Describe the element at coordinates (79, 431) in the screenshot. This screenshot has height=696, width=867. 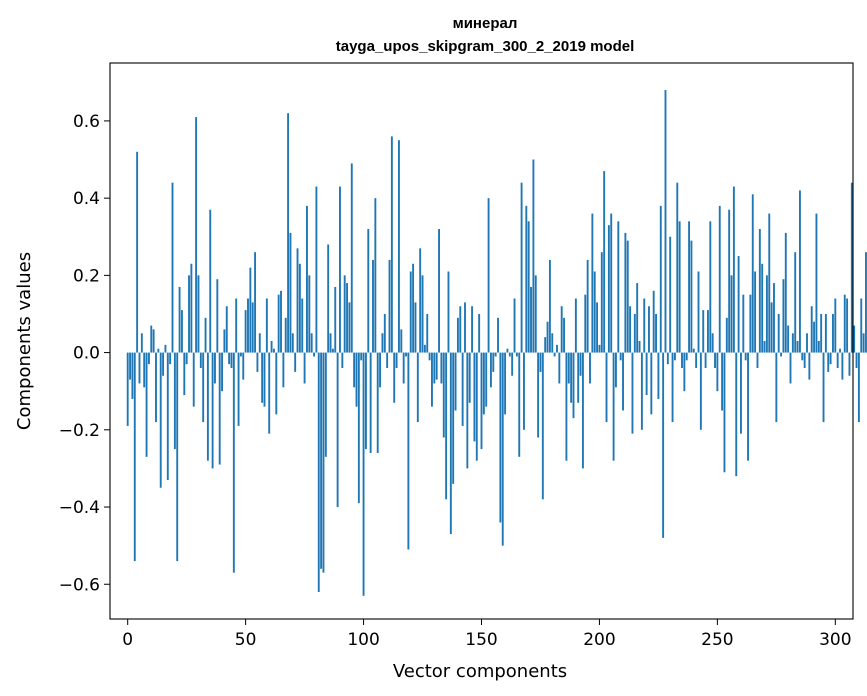
I see `y-tick-label: −0.2` at that location.